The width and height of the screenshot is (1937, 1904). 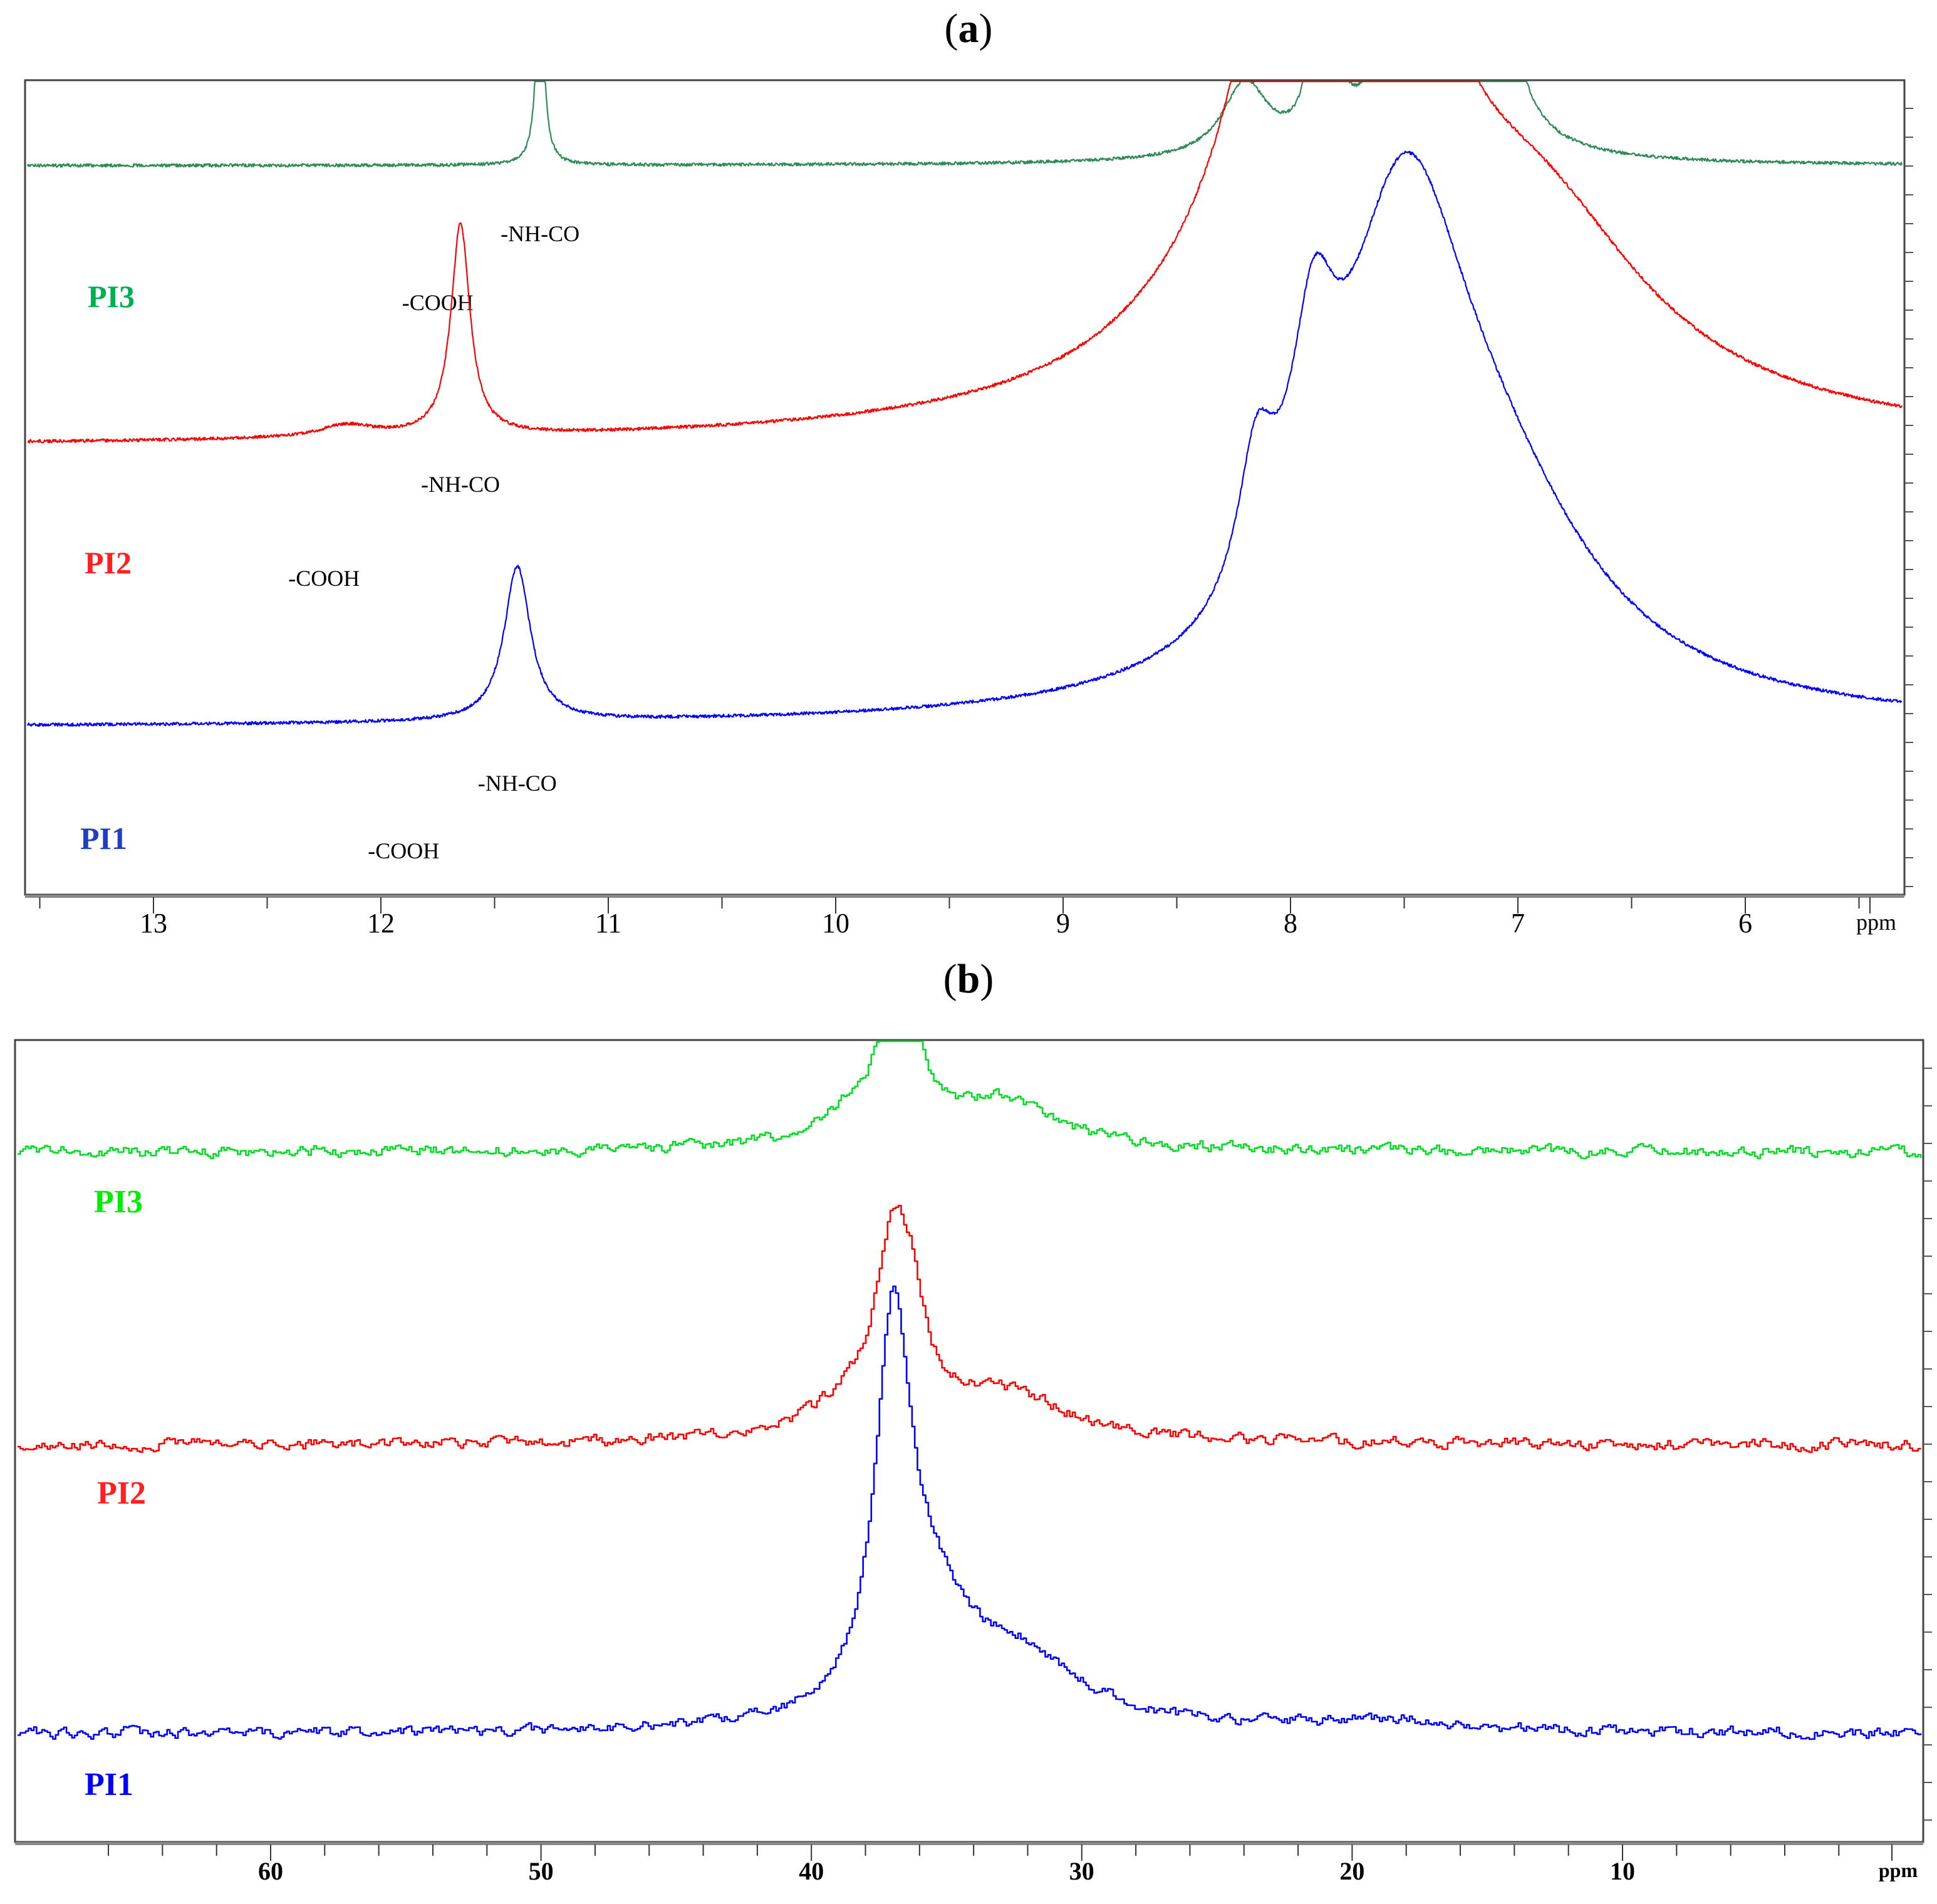 What do you see at coordinates (1290, 923) in the screenshot?
I see `x-tick-label: 8` at bounding box center [1290, 923].